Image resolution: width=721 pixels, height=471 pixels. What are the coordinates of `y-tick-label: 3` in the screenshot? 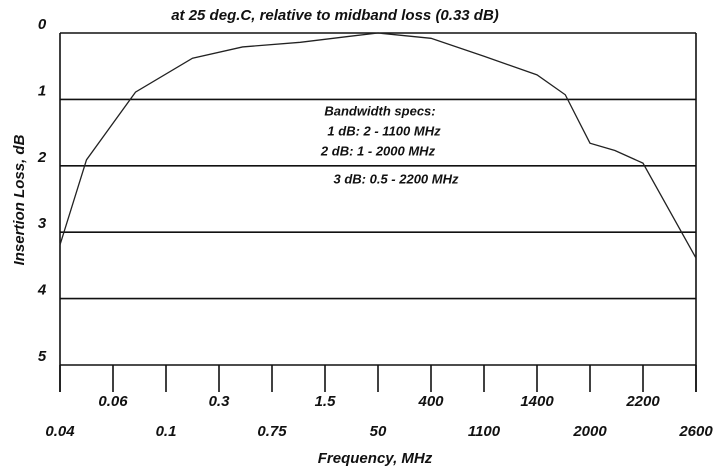 It's located at (42, 223).